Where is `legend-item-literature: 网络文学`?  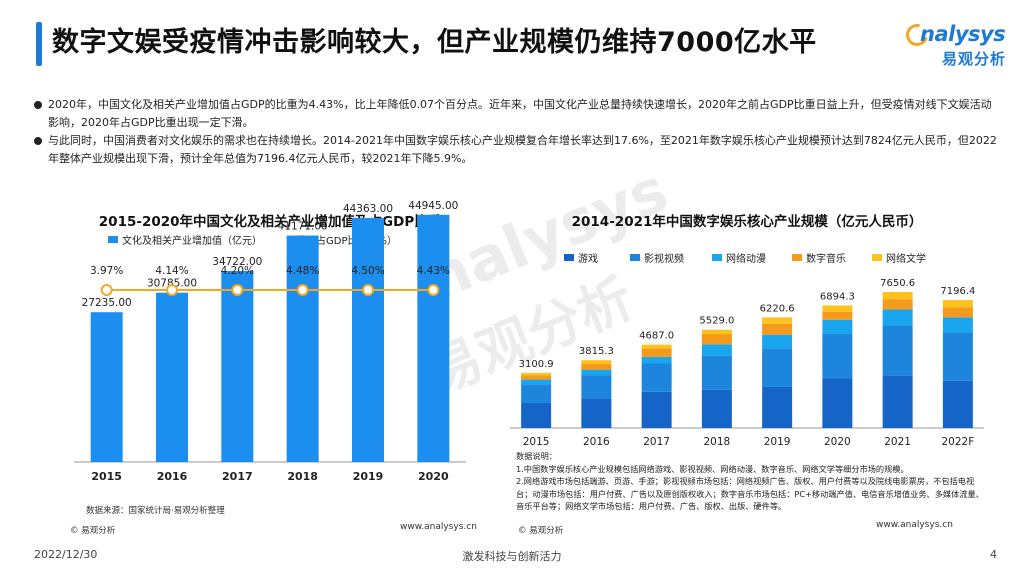
legend-item-literature: 网络文学 is located at coordinates (899, 257).